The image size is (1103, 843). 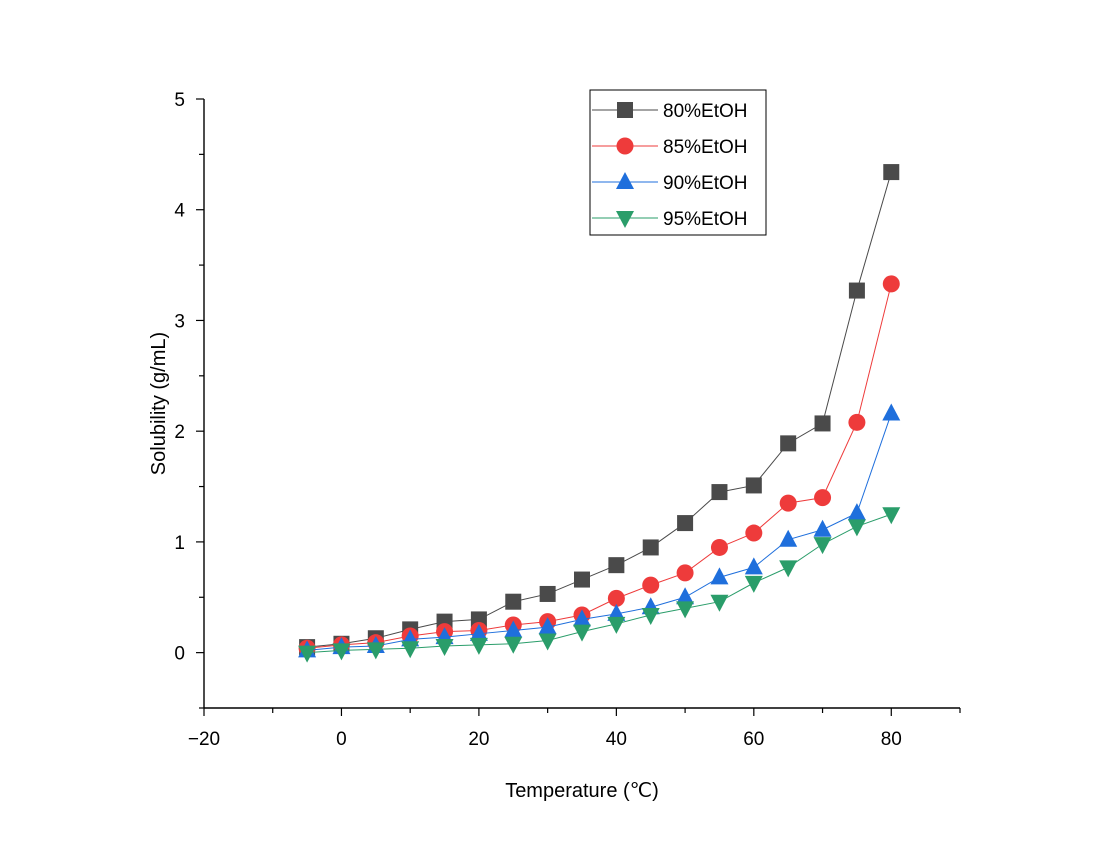 I want to click on x-tick-label: 20, so click(x=478, y=739).